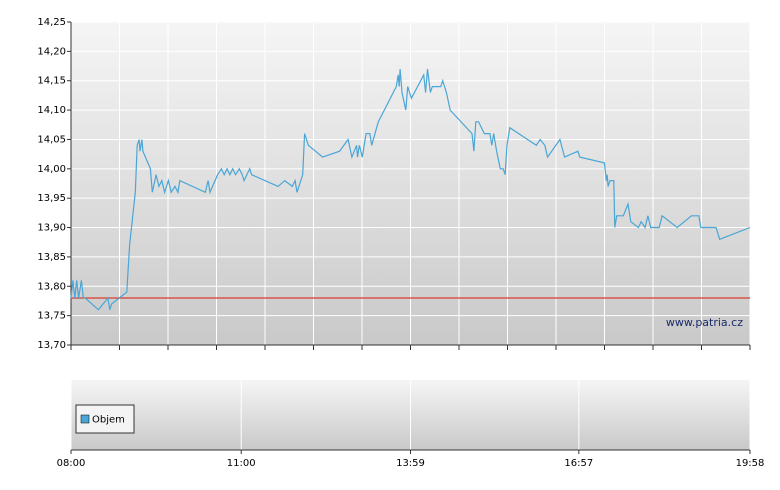  What do you see at coordinates (51, 22) in the screenshot?
I see `y-tick-label: 14,25` at bounding box center [51, 22].